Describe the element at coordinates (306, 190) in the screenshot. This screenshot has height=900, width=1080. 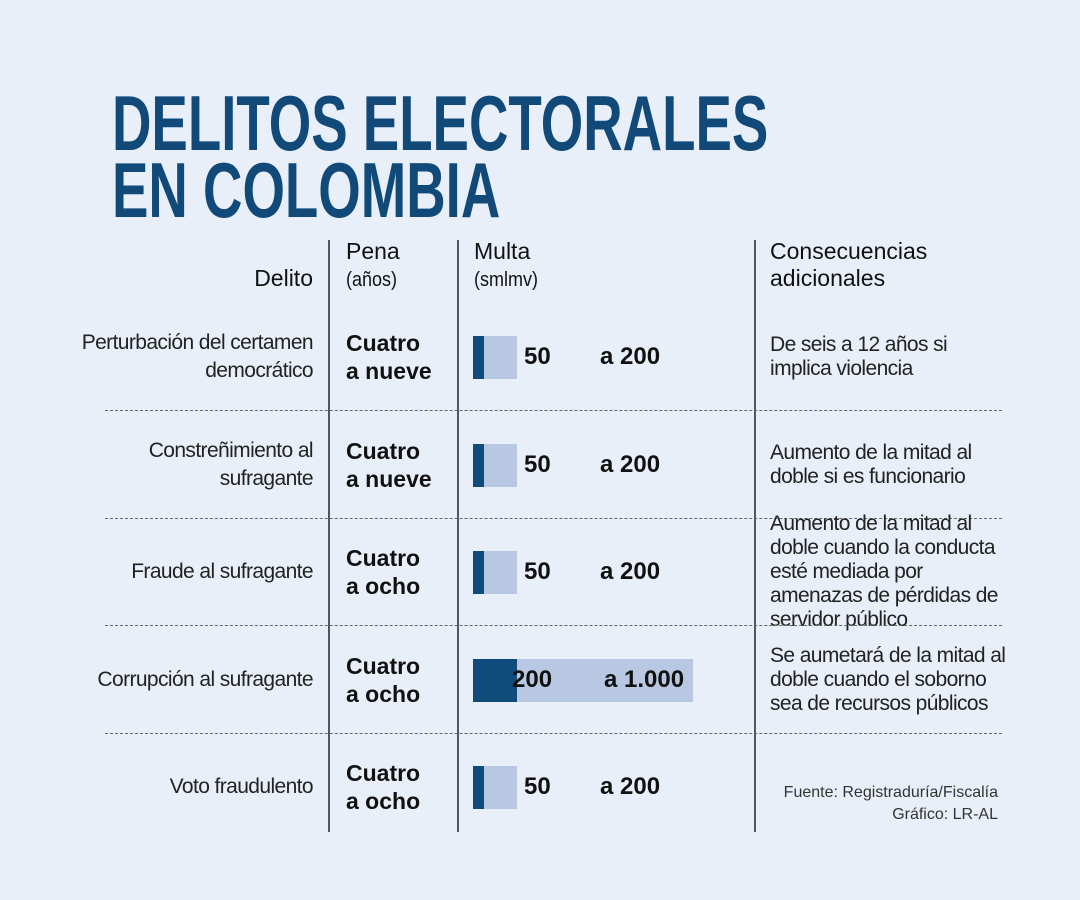
I see `title-line-2: EN COLOMBIA` at that location.